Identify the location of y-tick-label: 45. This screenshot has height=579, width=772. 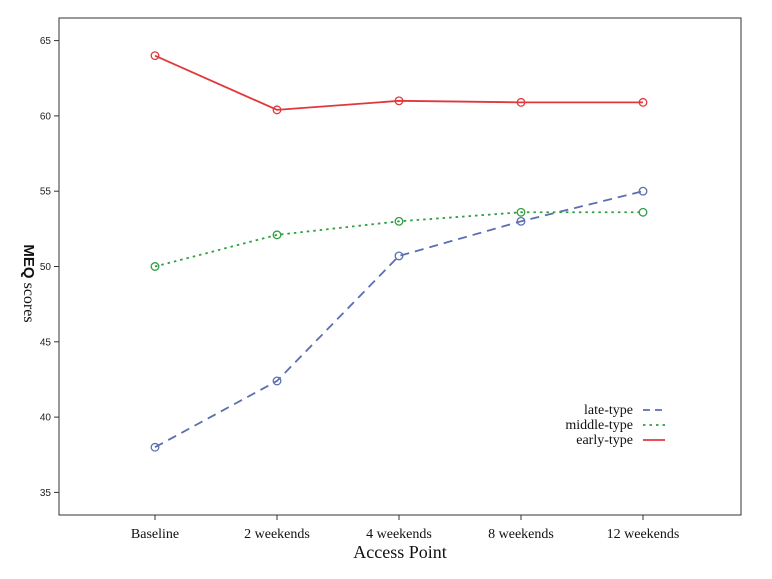
(46, 342).